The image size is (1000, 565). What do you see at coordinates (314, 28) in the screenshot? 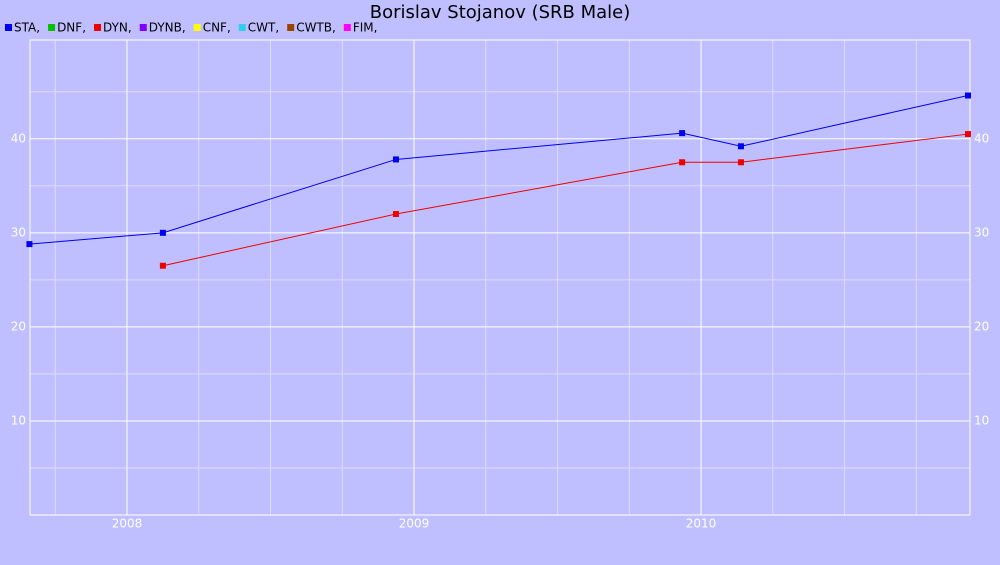
I see `legend-label: CWTB` at bounding box center [314, 28].